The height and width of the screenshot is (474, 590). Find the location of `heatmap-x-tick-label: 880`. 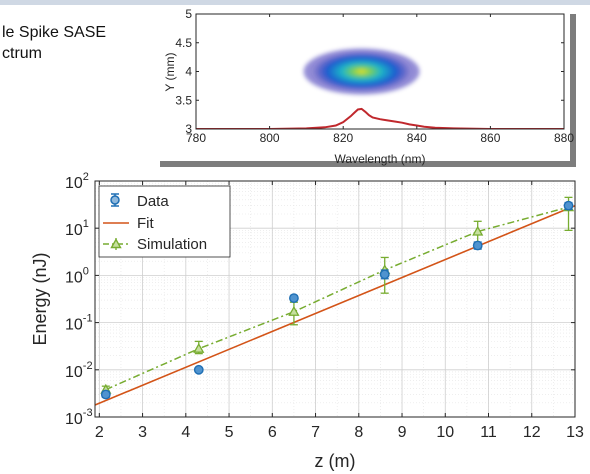

heatmap-x-tick-label: 880 is located at coordinates (564, 138).